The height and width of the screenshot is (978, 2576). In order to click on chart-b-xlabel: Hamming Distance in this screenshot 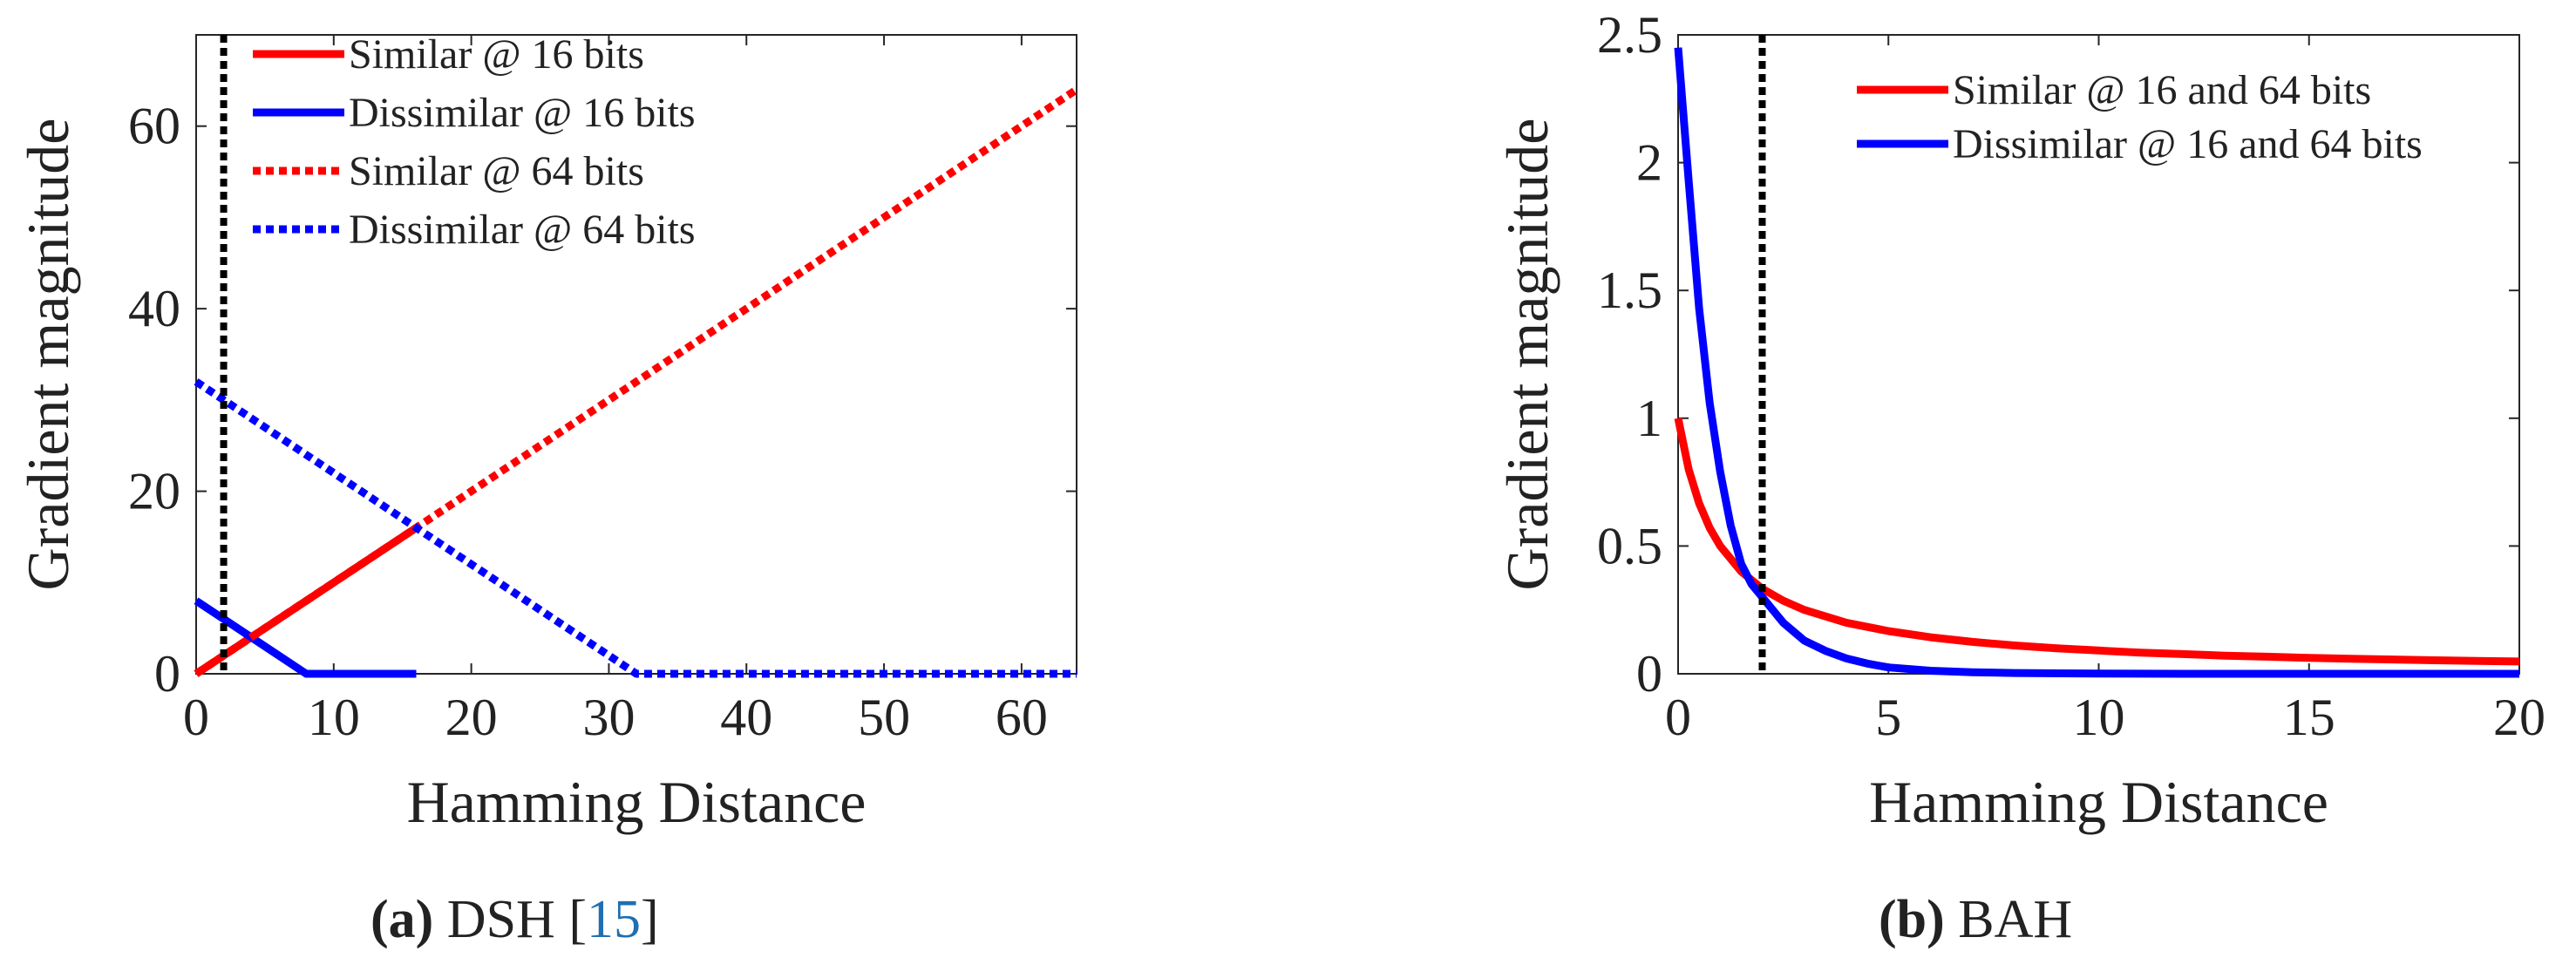, I will do `click(2098, 802)`.